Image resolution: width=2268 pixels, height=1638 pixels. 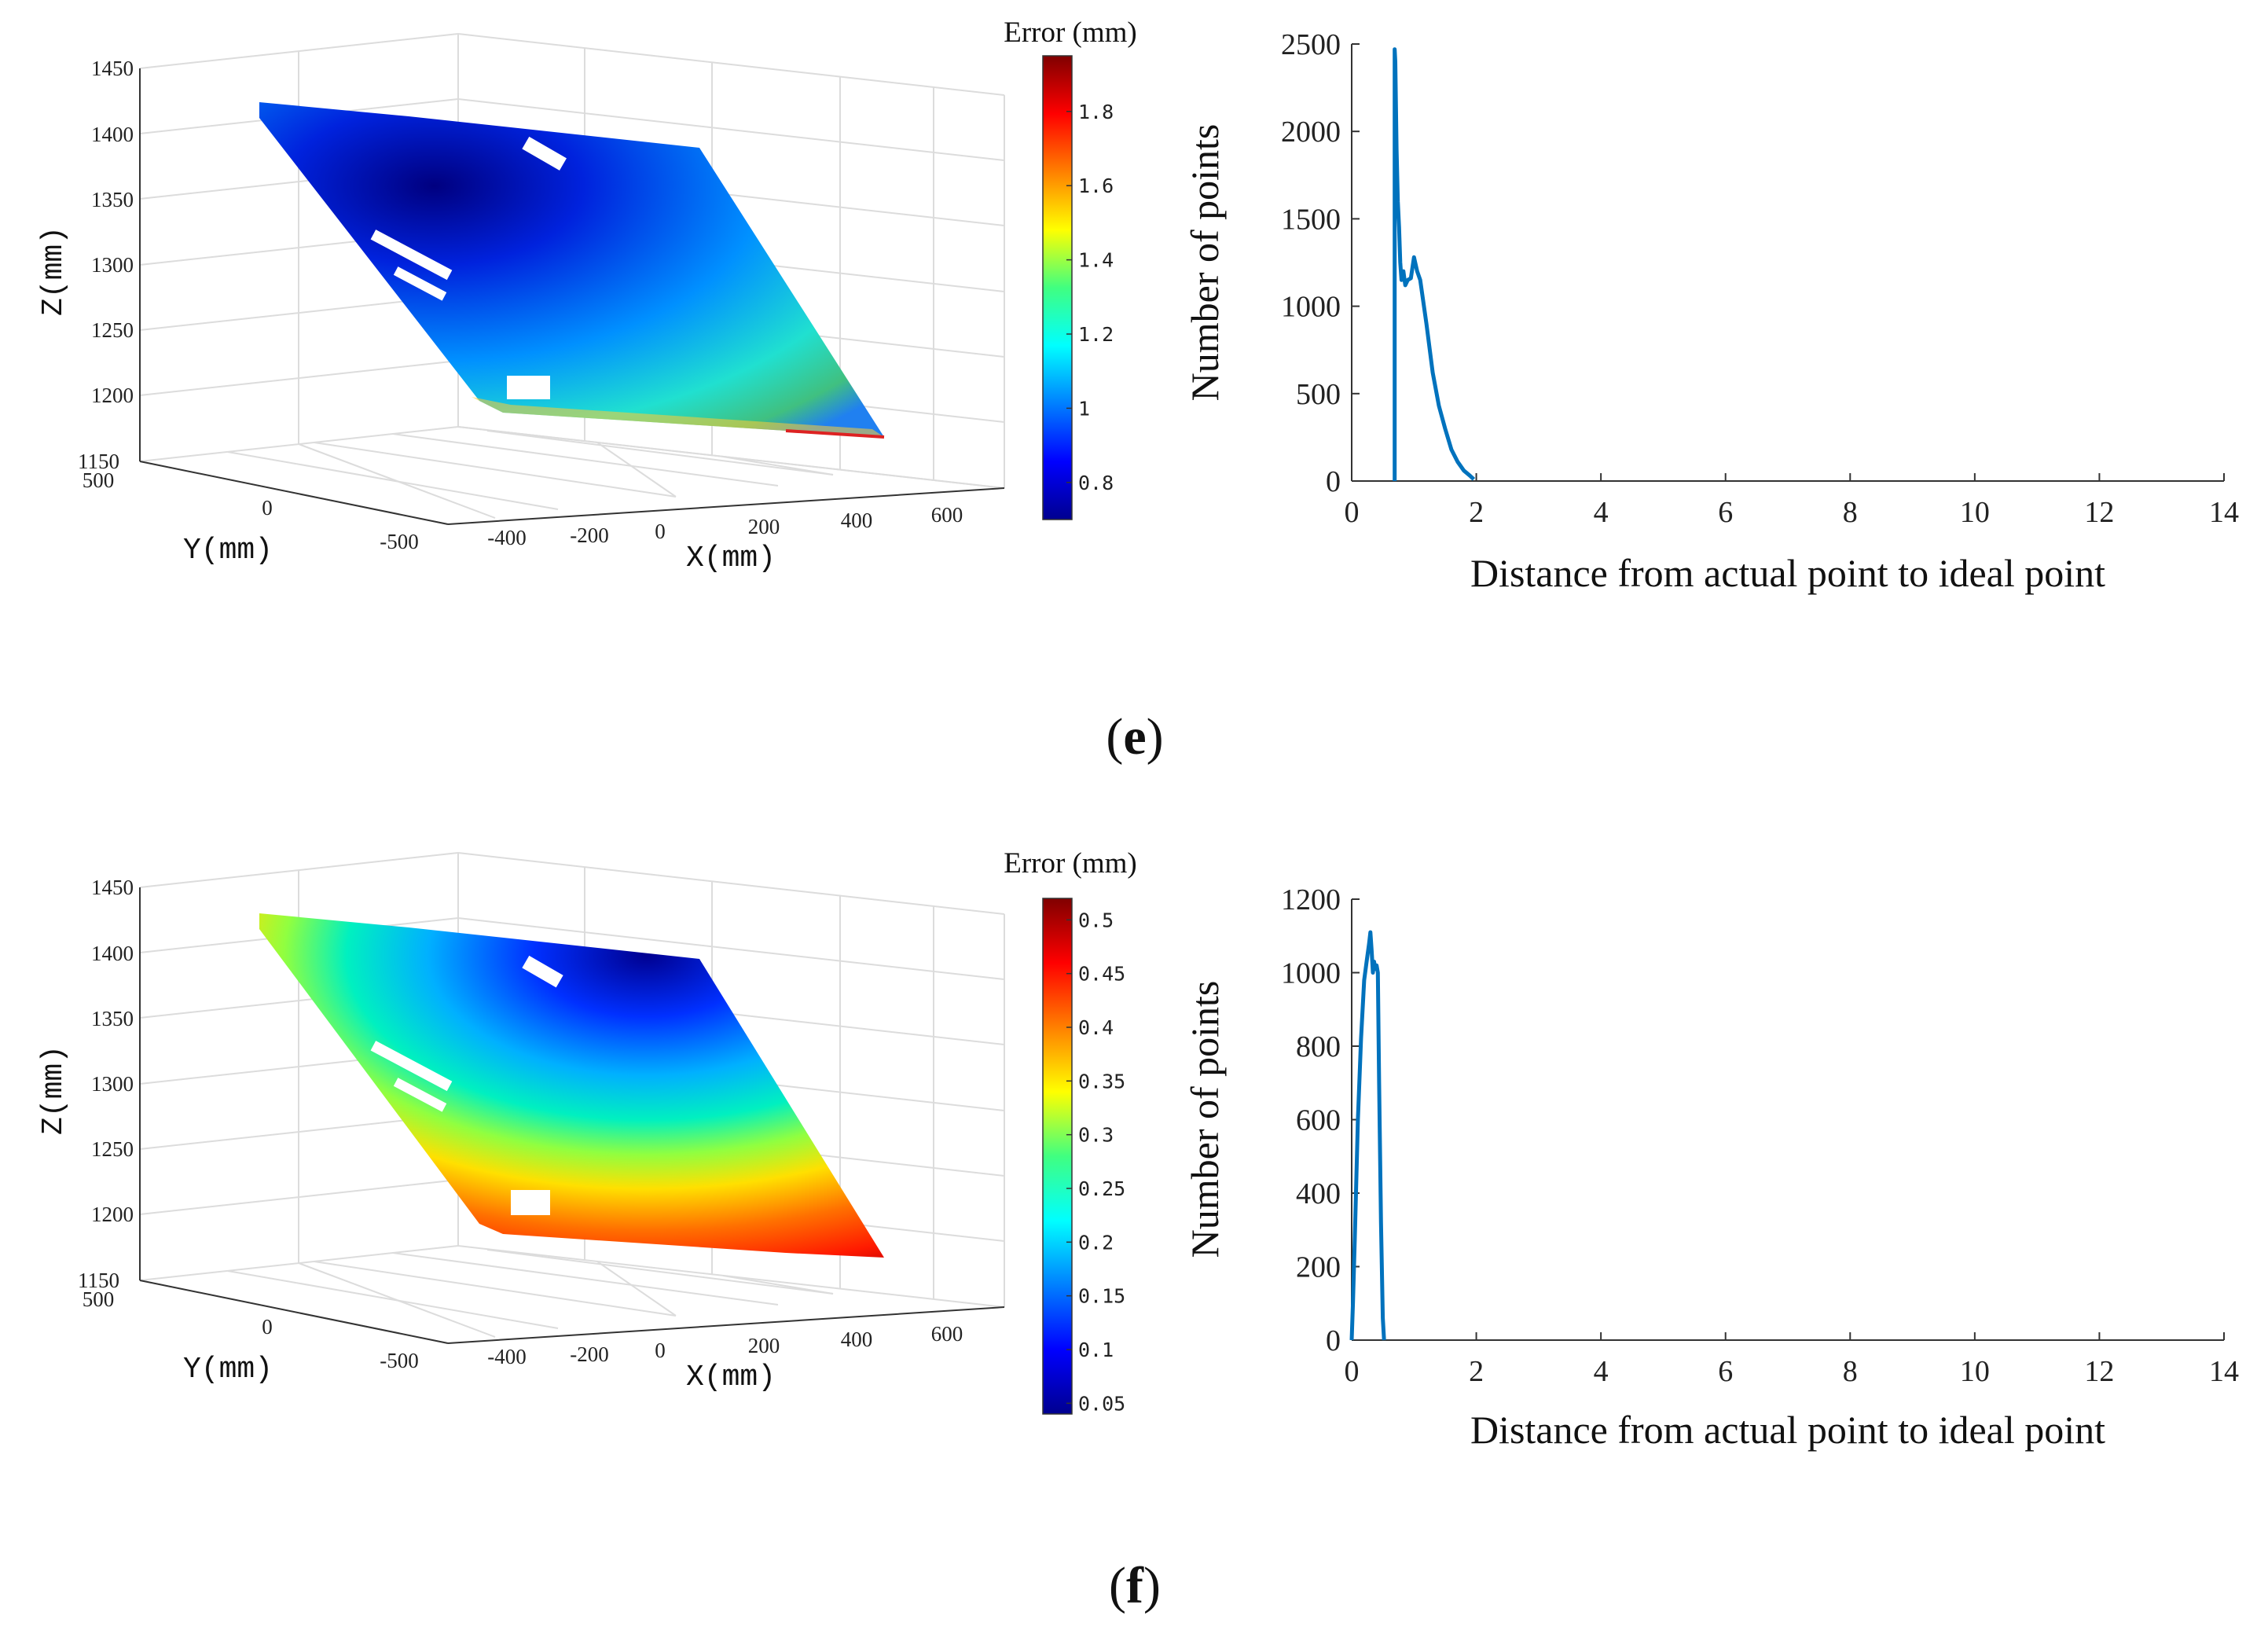 I want to click on hist-ticks-f: 0 2 4 6 8 10 12 14 0 200 400 600 800 1000 1200, so click(x=1760, y=1135).